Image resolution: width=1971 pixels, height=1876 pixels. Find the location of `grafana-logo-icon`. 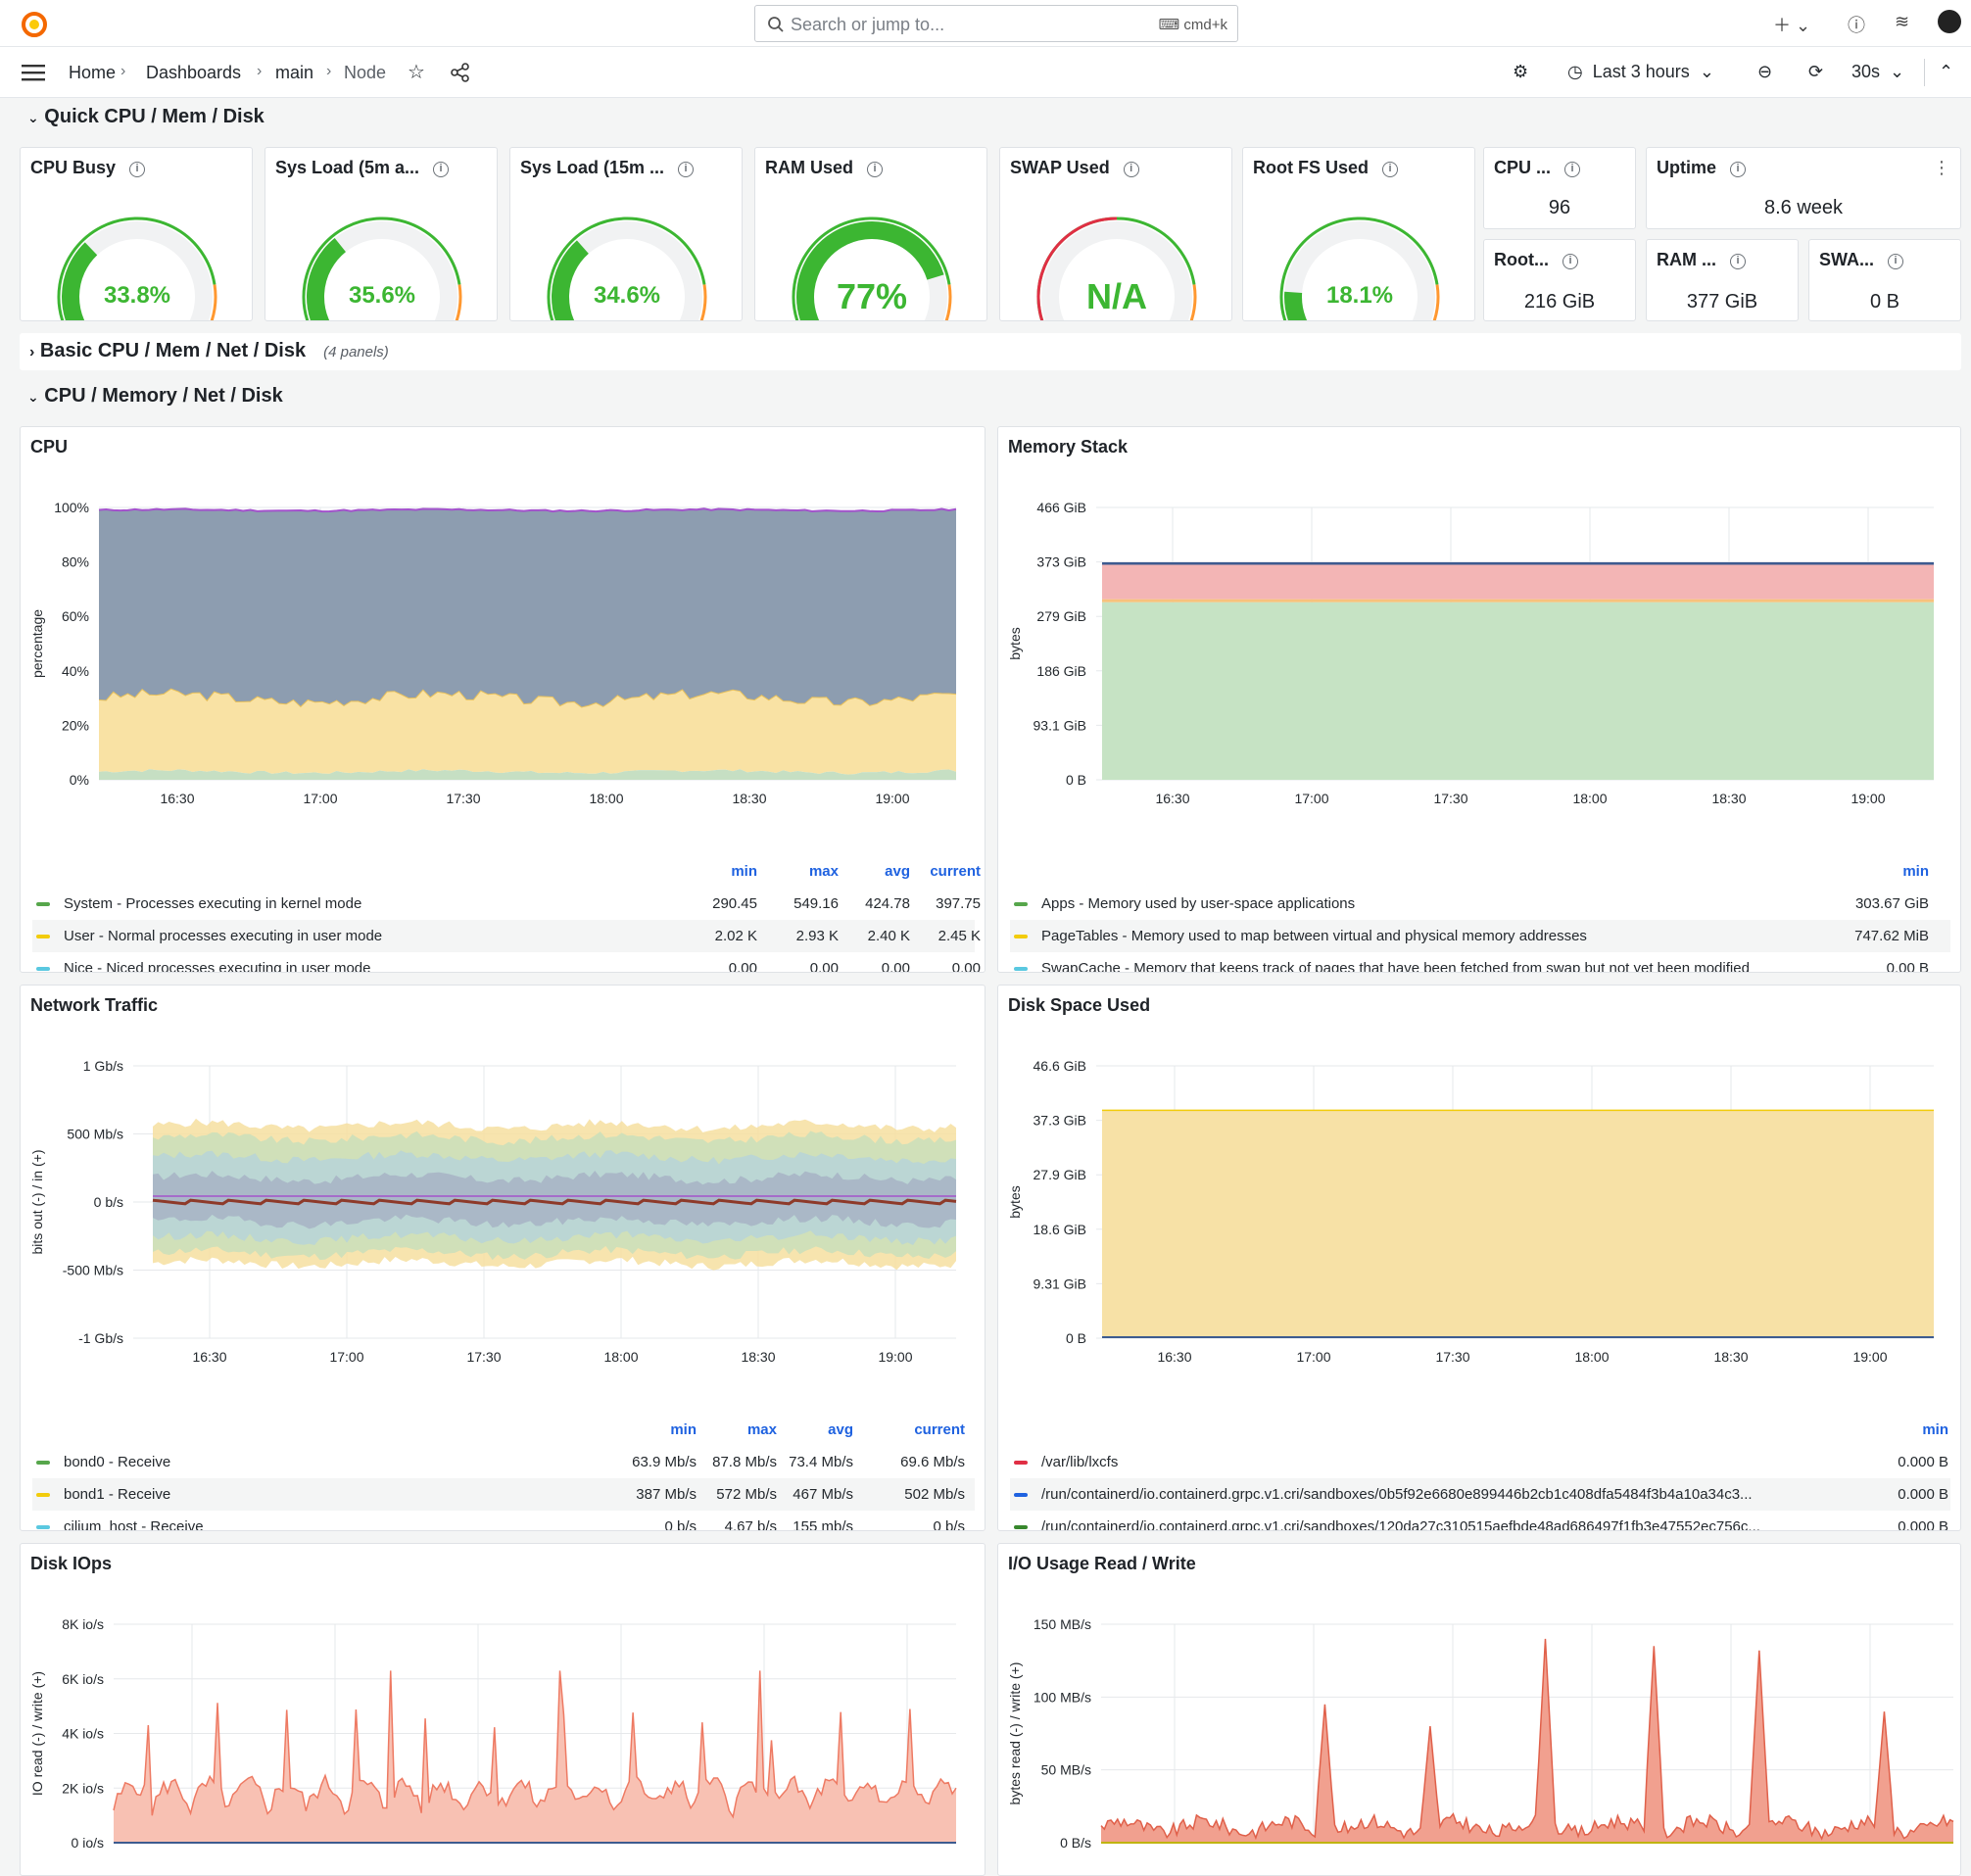

grafana-logo-icon is located at coordinates (34, 25).